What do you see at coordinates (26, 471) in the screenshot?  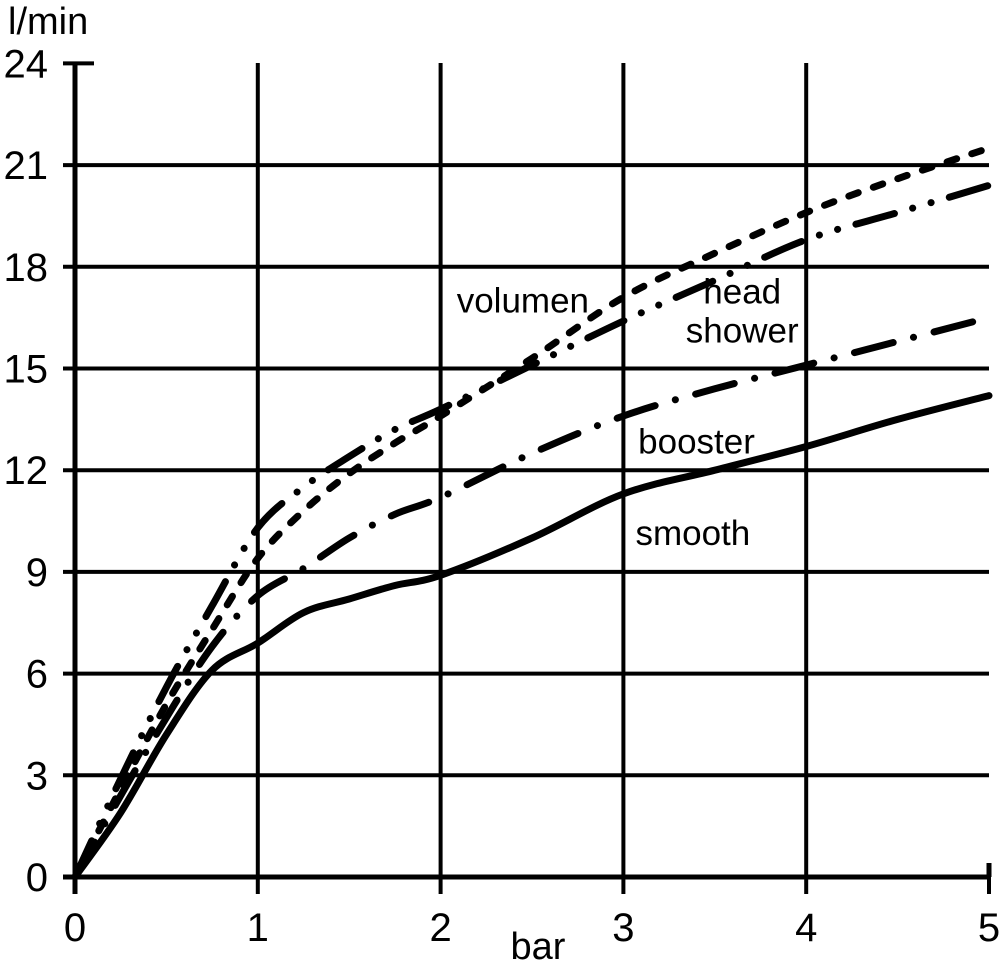 I see `y-tick-label-12: 12` at bounding box center [26, 471].